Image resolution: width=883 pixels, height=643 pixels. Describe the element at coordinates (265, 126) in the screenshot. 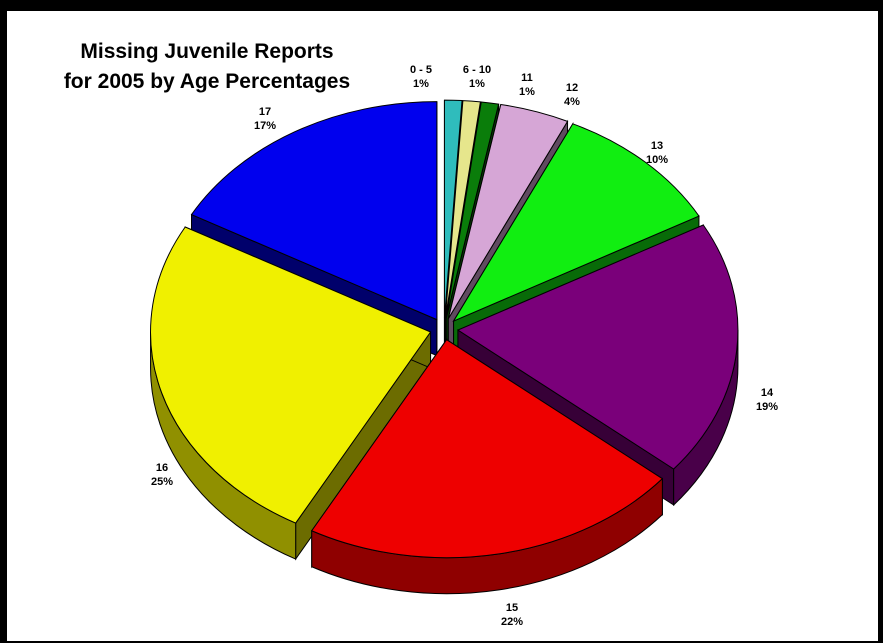

I see `slice-label-value: 17%` at that location.